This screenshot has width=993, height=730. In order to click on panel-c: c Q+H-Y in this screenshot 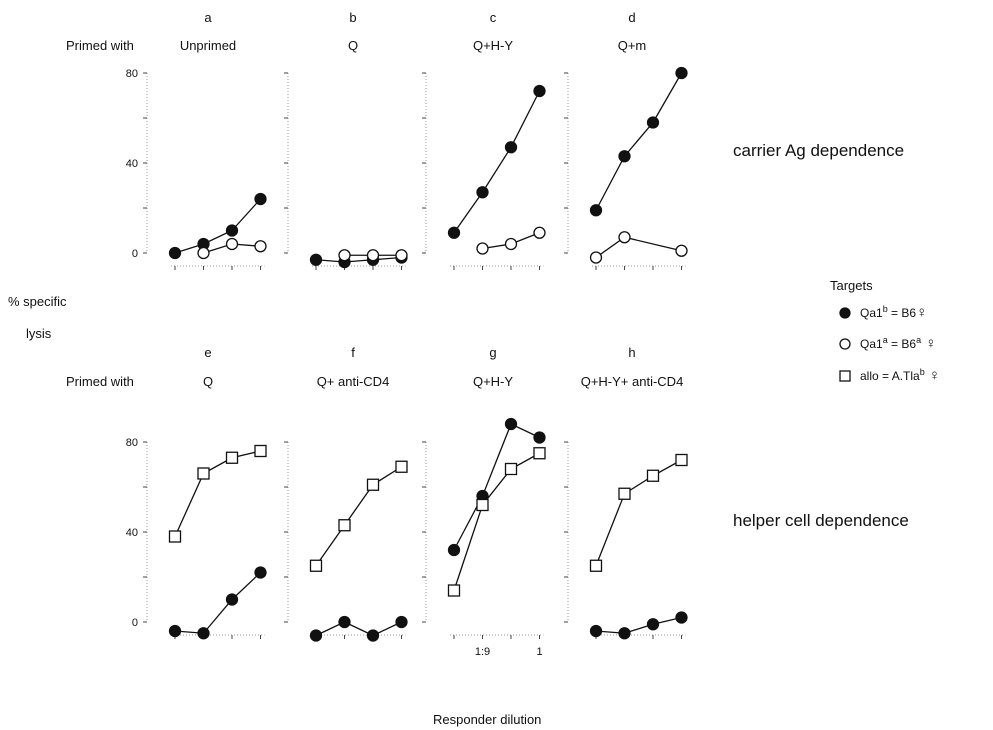, I will do `click(484, 140)`.